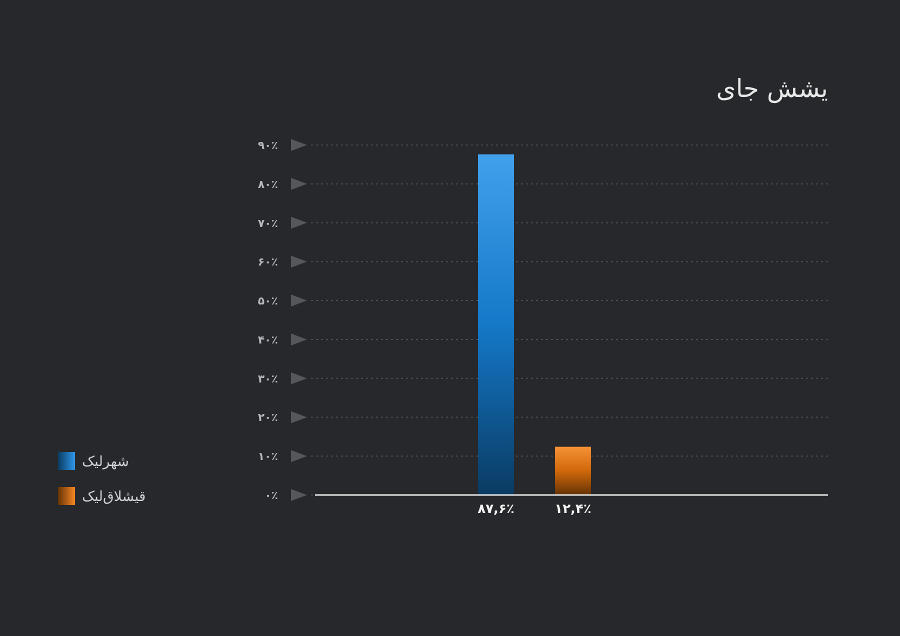 This screenshot has width=900, height=636. Describe the element at coordinates (573, 509) in the screenshot. I see `data-label: ۱۲,۴٪` at that location.